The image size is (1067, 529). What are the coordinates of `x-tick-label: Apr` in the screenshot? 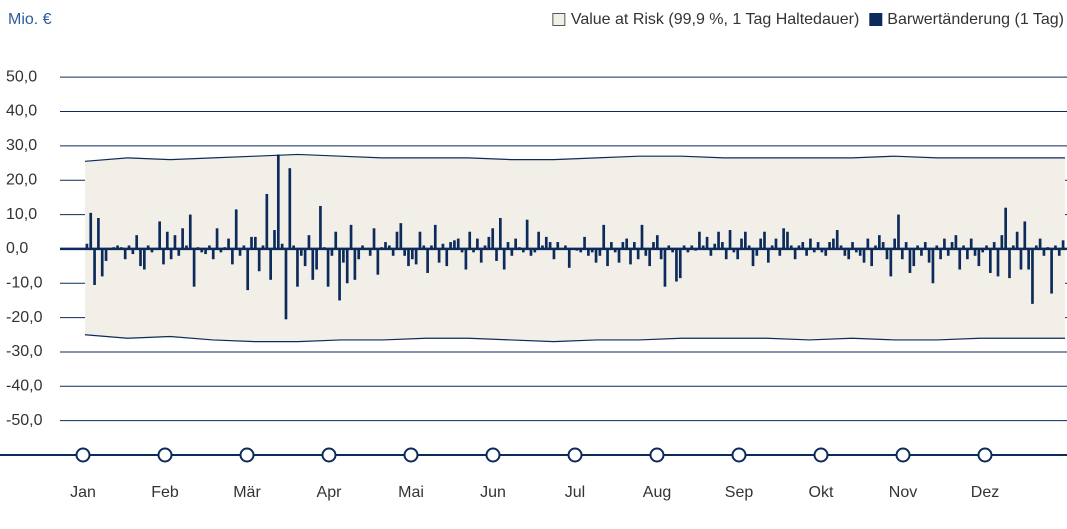 It's located at (330, 492).